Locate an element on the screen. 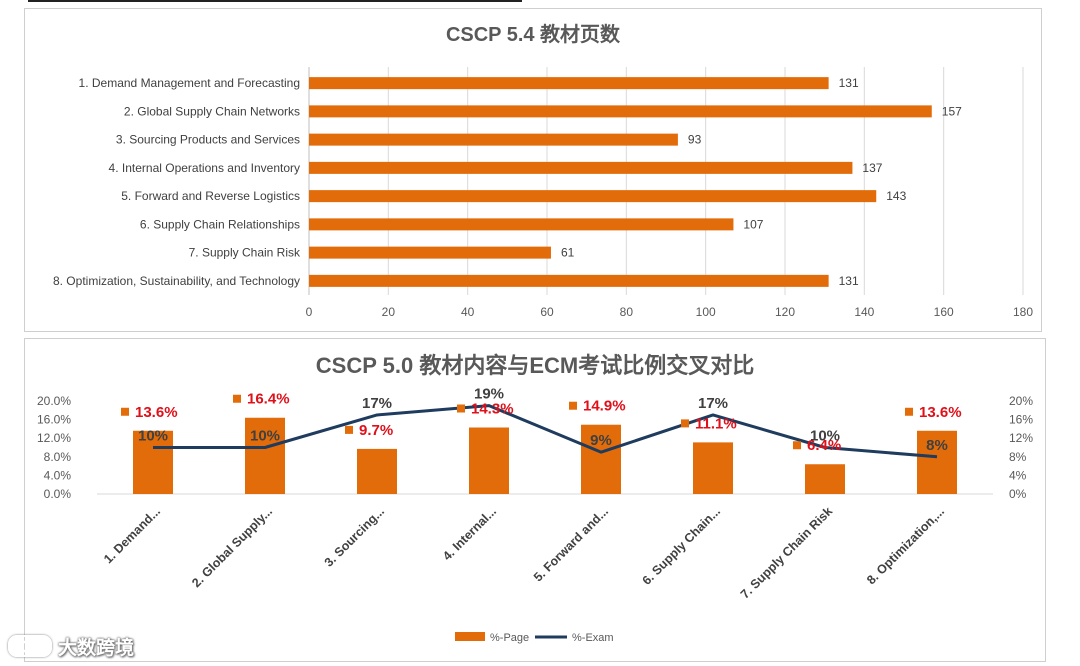 The width and height of the screenshot is (1080, 666). category-label: 5. Forward and Reverse Logistics is located at coordinates (210, 196).